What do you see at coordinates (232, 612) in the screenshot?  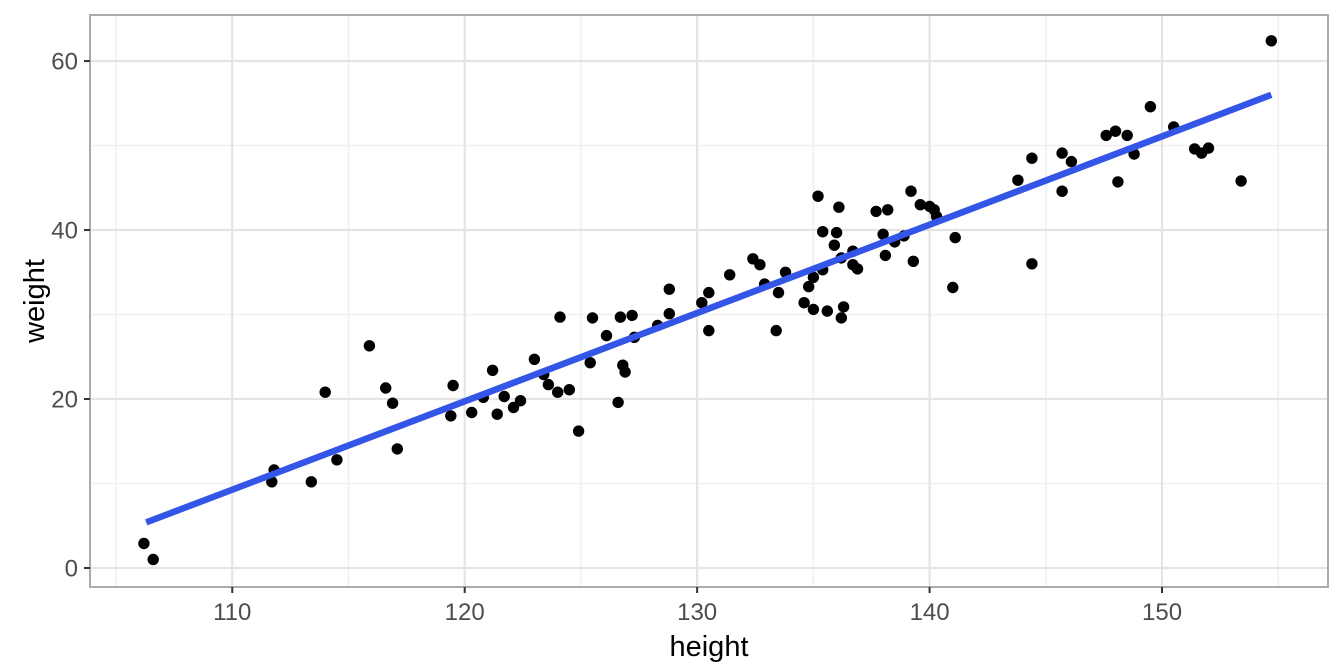 I see `x-tick-label: 110` at bounding box center [232, 612].